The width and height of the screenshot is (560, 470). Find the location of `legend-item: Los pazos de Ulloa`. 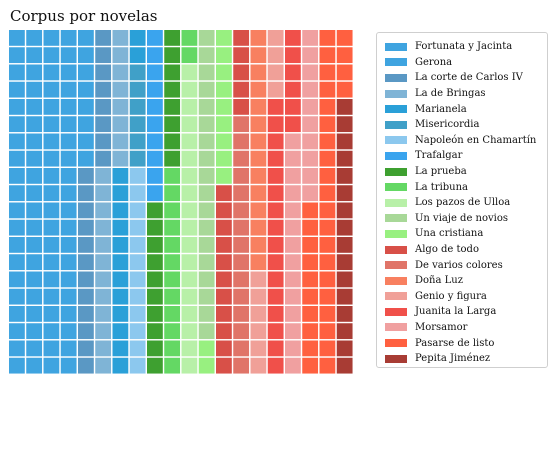

legend-item: Los pazos de Ulloa is located at coordinates (466, 203).